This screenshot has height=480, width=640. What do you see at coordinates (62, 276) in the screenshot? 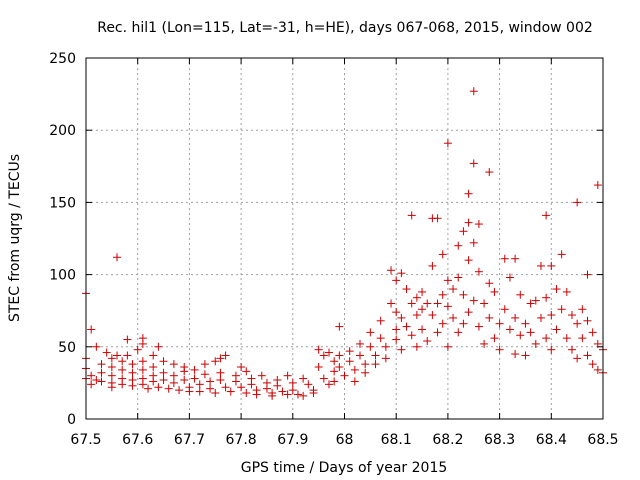
I see `y-tick-label: 100` at bounding box center [62, 276].